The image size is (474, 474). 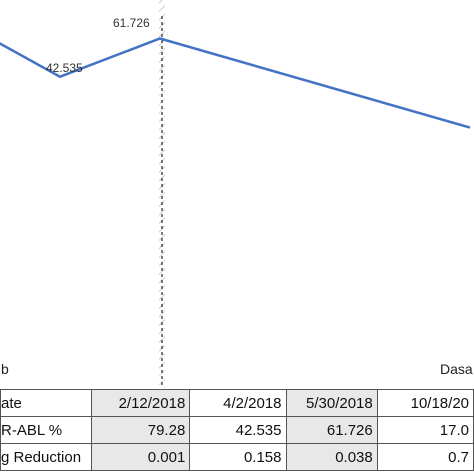 I want to click on table-cell: 61.726, so click(x=331, y=430).